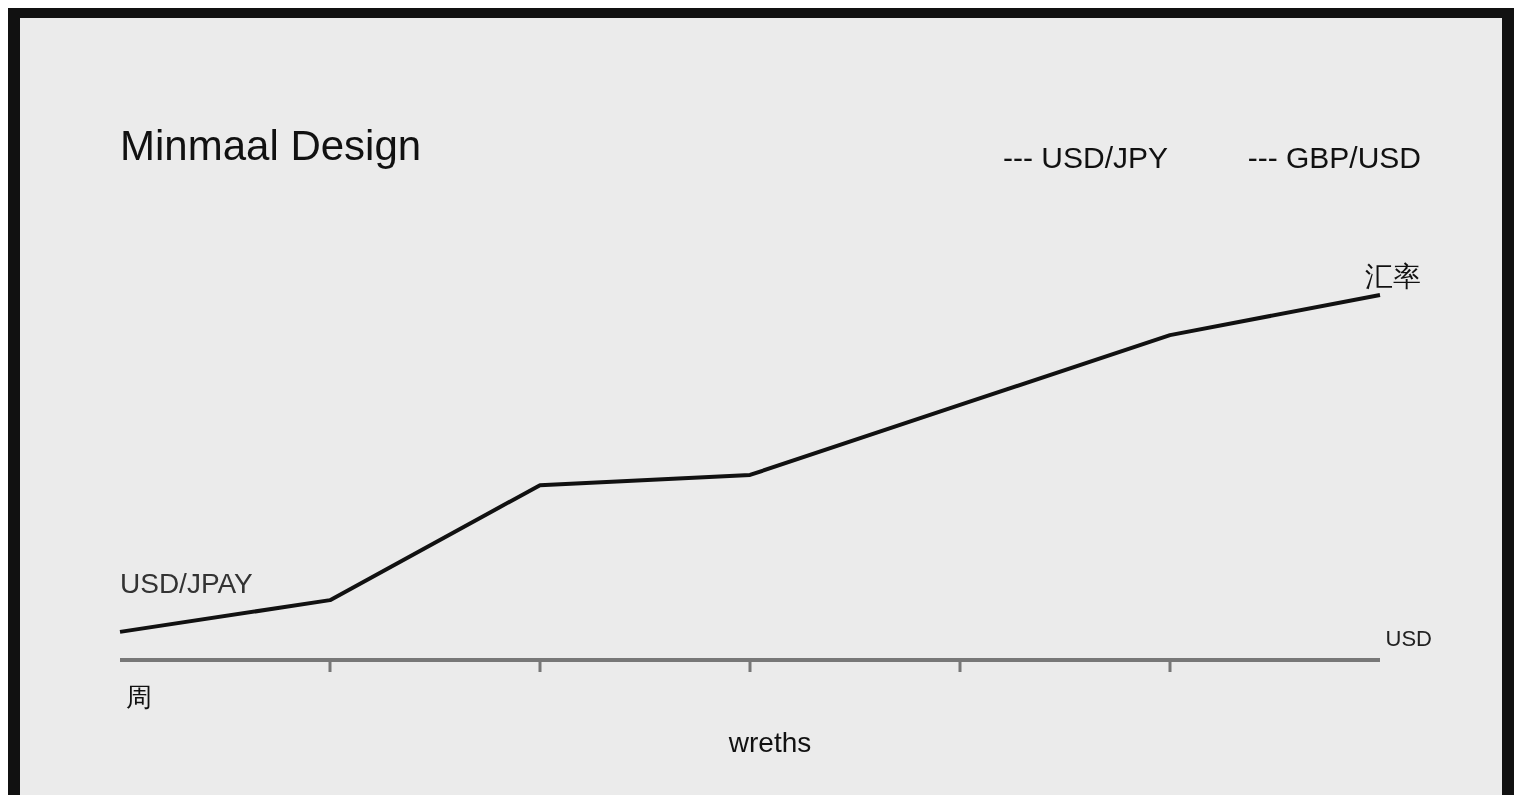 The image size is (1522, 803). I want to click on text: --- USD/JPY, so click(1085, 157).